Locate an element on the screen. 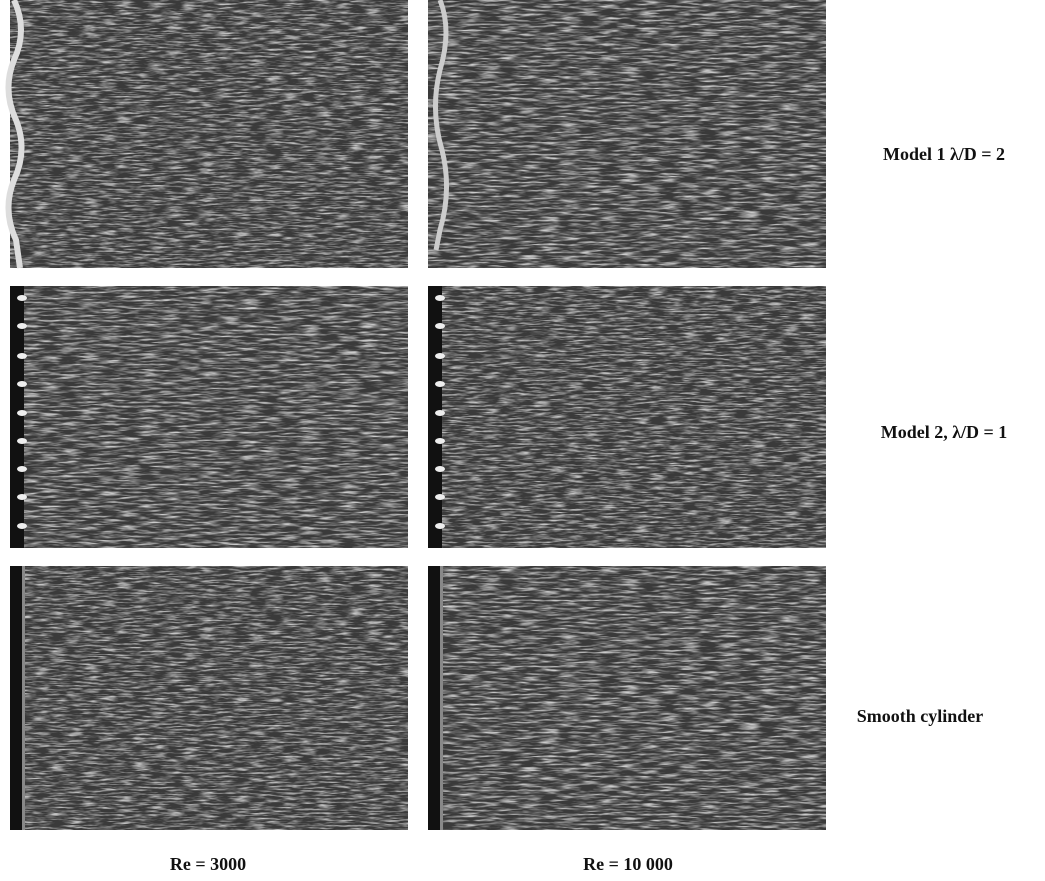 This screenshot has width=1045, height=881. row-label: Model 1 λ/D = 2 is located at coordinates (944, 154).